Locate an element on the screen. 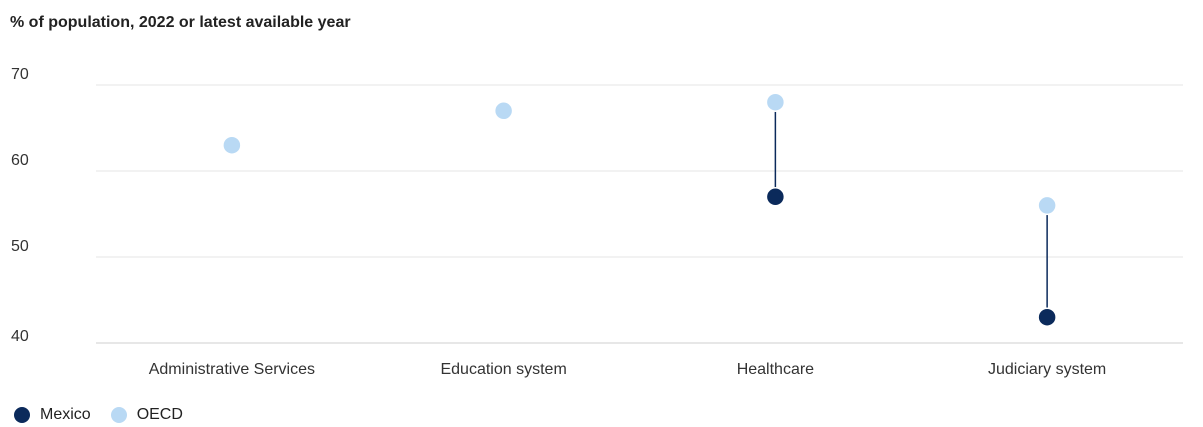 Image resolution: width=1203 pixels, height=427 pixels. legend-item-oecd: OECD is located at coordinates (146, 415).